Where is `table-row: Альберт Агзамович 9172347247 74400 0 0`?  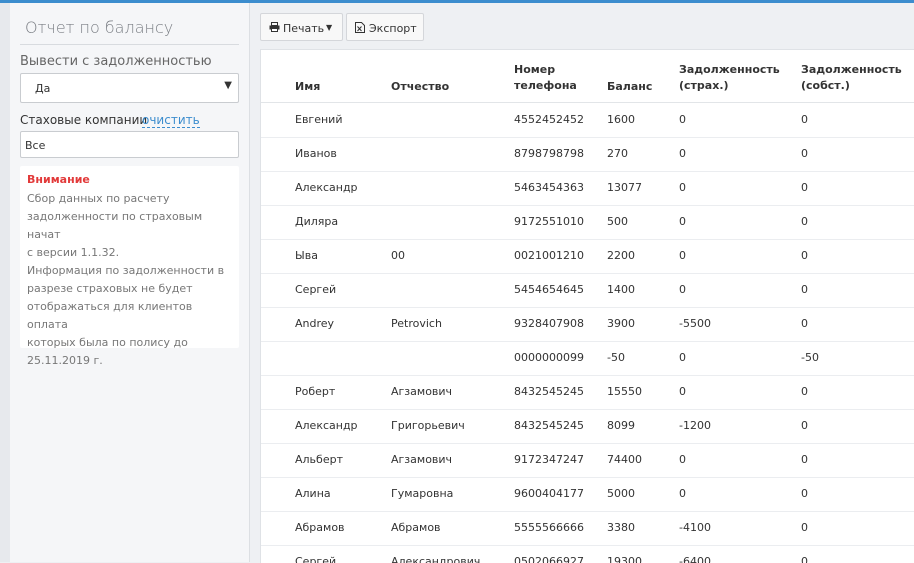 table-row: Альберт Агзамович 9172347247 74400 0 0 is located at coordinates (587, 460).